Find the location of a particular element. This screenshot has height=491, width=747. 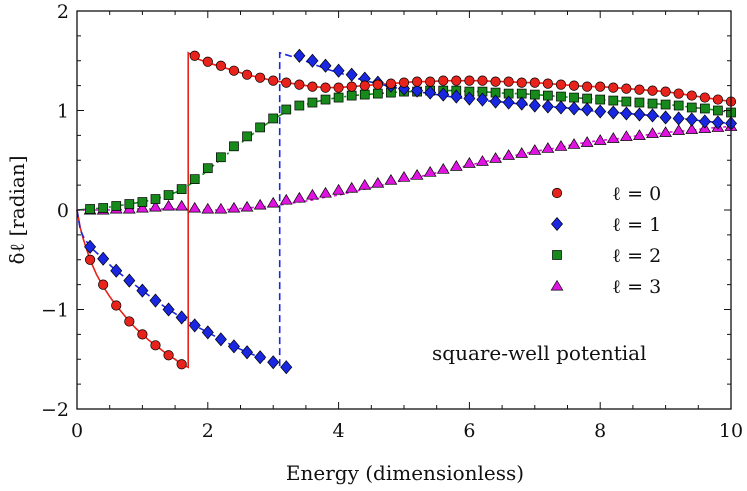

legend-marker-l3 is located at coordinates (557, 285).